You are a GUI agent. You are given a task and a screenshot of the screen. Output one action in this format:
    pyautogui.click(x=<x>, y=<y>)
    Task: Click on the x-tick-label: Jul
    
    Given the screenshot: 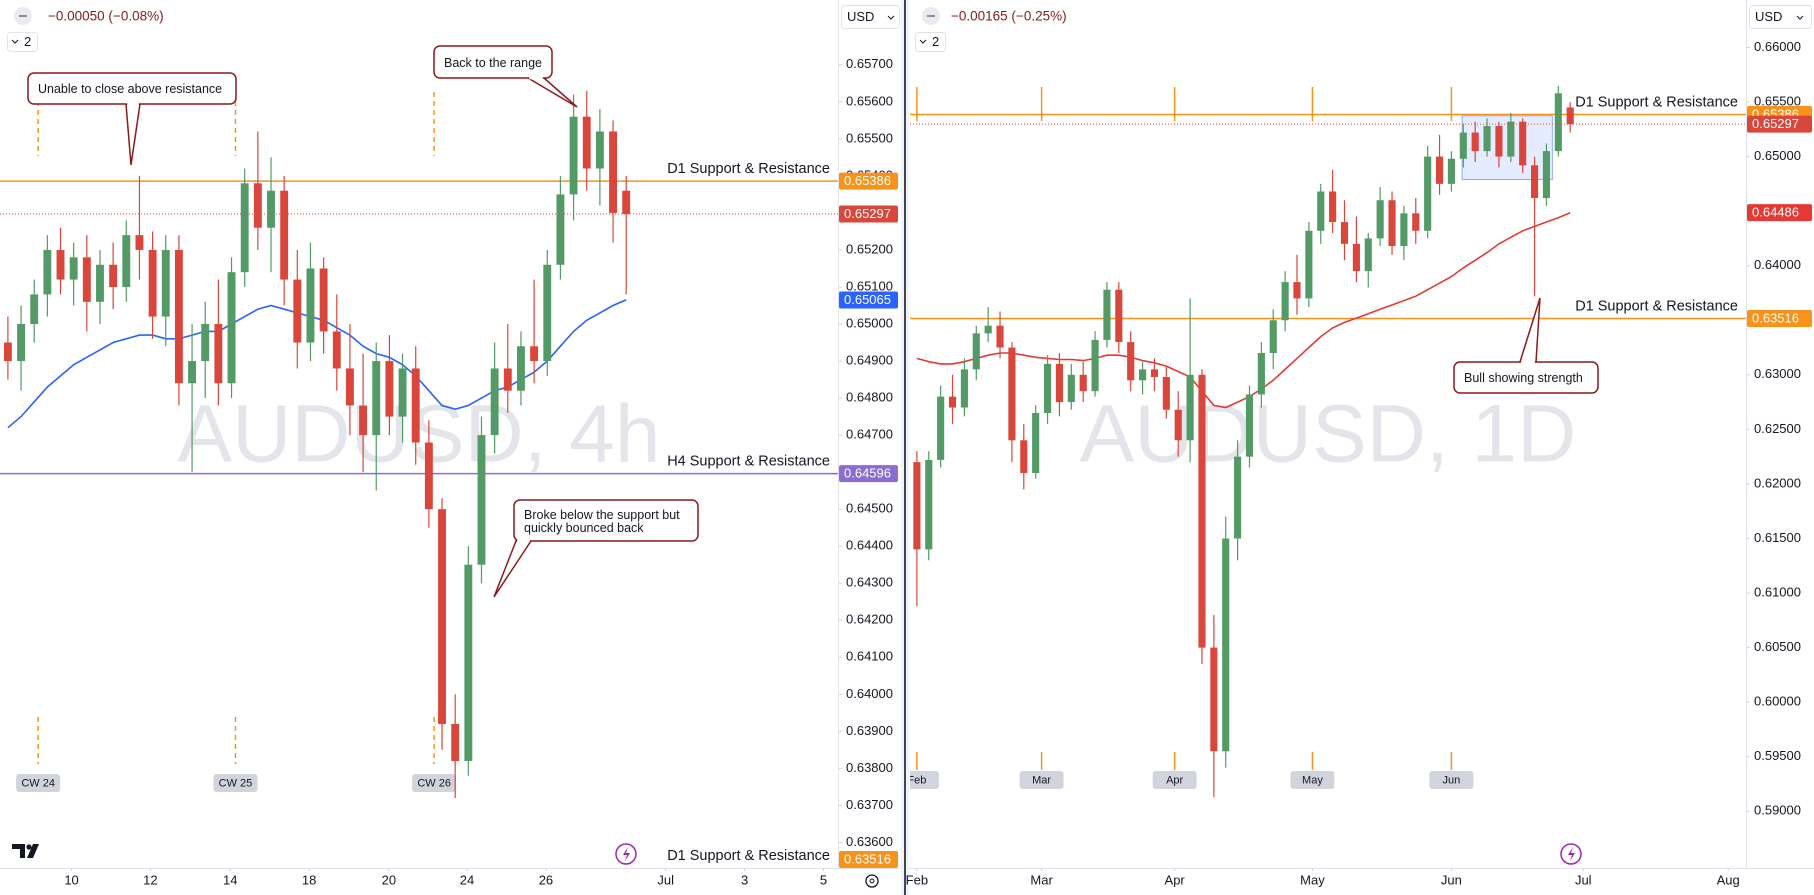 What is the action you would take?
    pyautogui.click(x=665, y=879)
    